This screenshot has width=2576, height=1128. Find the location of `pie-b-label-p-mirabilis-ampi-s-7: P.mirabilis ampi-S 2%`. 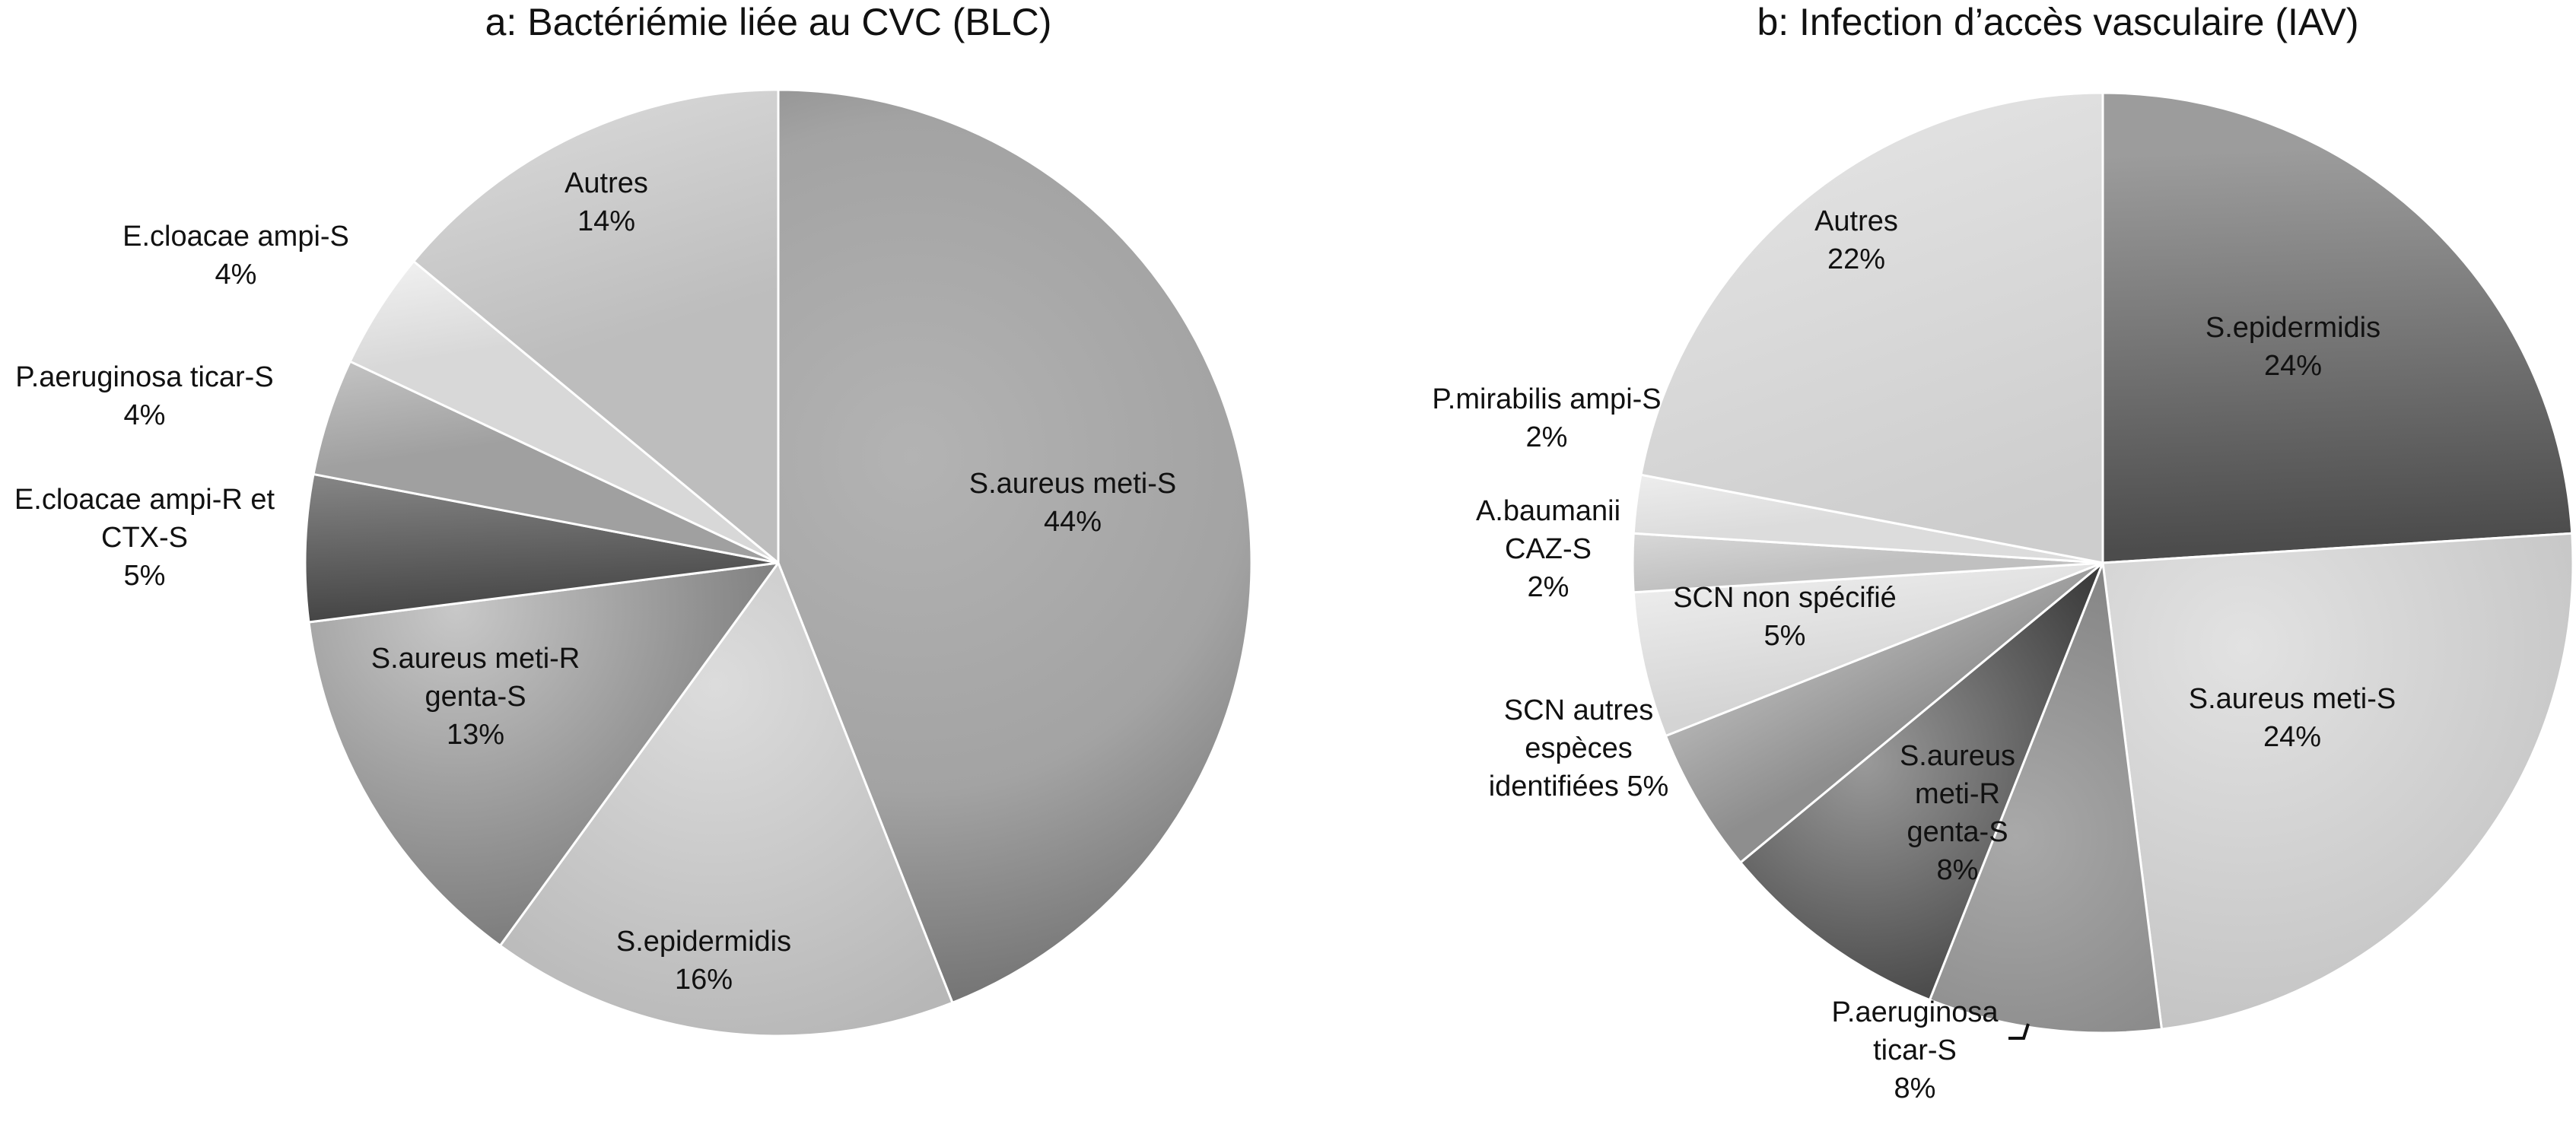

pie-b-label-p-mirabilis-ampi-s-7: P.mirabilis ampi-S 2% is located at coordinates (1546, 418).